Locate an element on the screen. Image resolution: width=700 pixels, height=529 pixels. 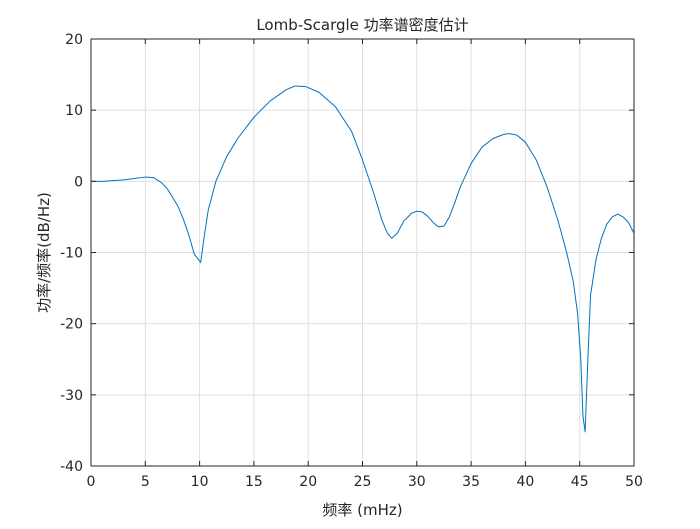
x-tick-label: 30 is located at coordinates (417, 482).